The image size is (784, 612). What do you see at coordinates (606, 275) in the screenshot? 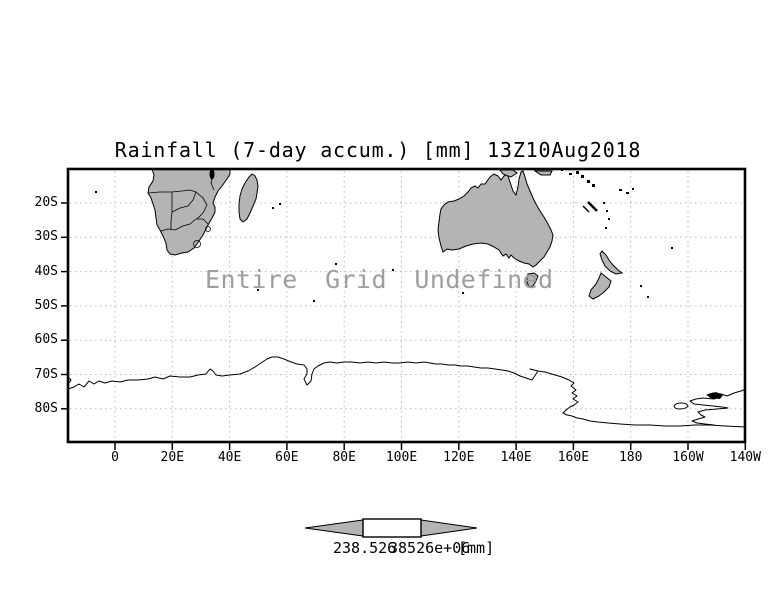
I see `new-zealand-islands` at bounding box center [606, 275].